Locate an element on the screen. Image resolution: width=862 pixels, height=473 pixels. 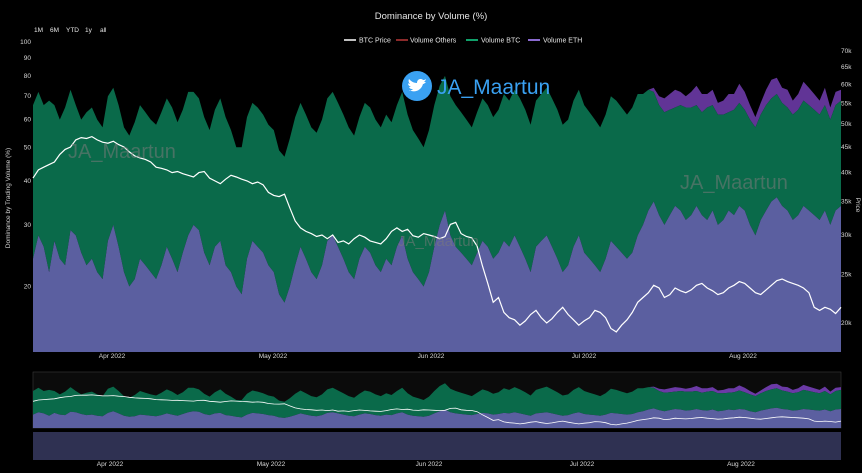
brand-badge: JA_Maartun is located at coordinates (476, 86).